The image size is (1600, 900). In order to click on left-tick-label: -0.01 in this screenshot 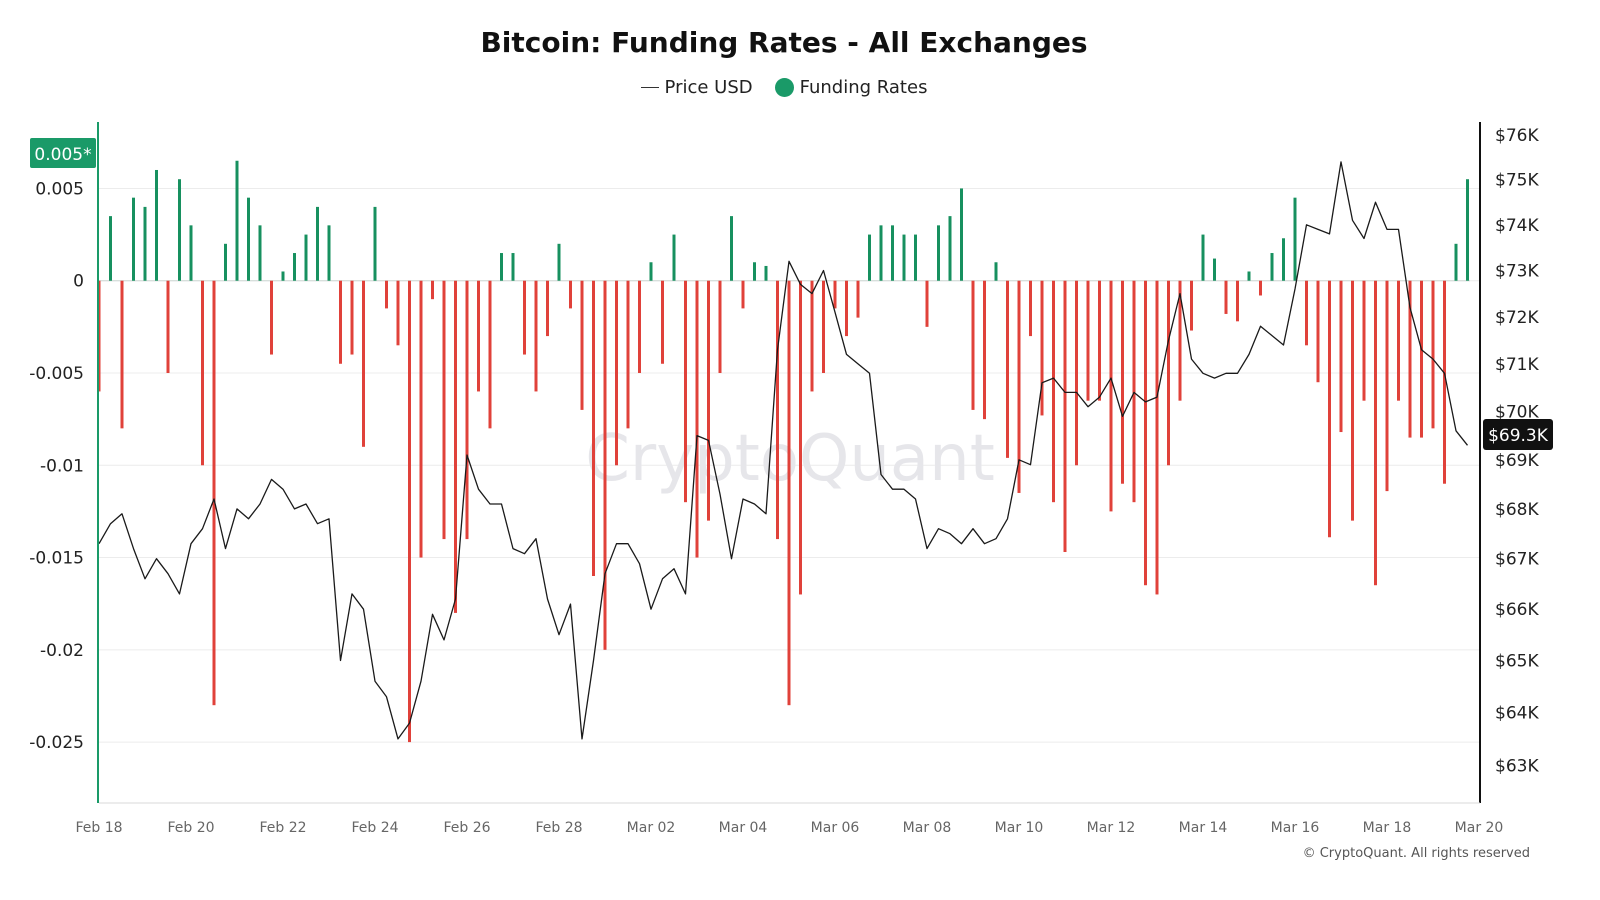, I will do `click(62, 466)`.